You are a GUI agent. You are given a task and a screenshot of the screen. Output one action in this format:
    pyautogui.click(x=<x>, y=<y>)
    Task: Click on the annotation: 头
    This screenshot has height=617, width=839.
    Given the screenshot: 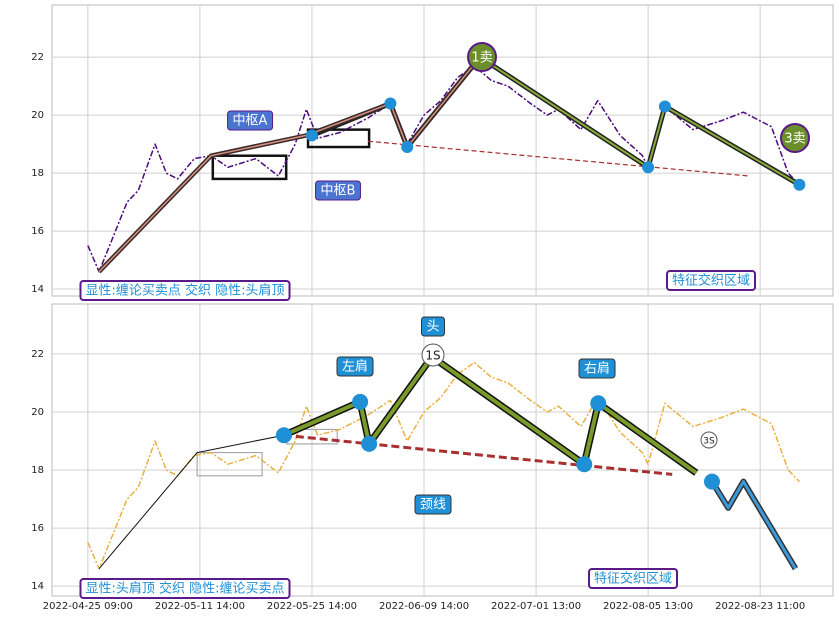 What is the action you would take?
    pyautogui.click(x=433, y=326)
    